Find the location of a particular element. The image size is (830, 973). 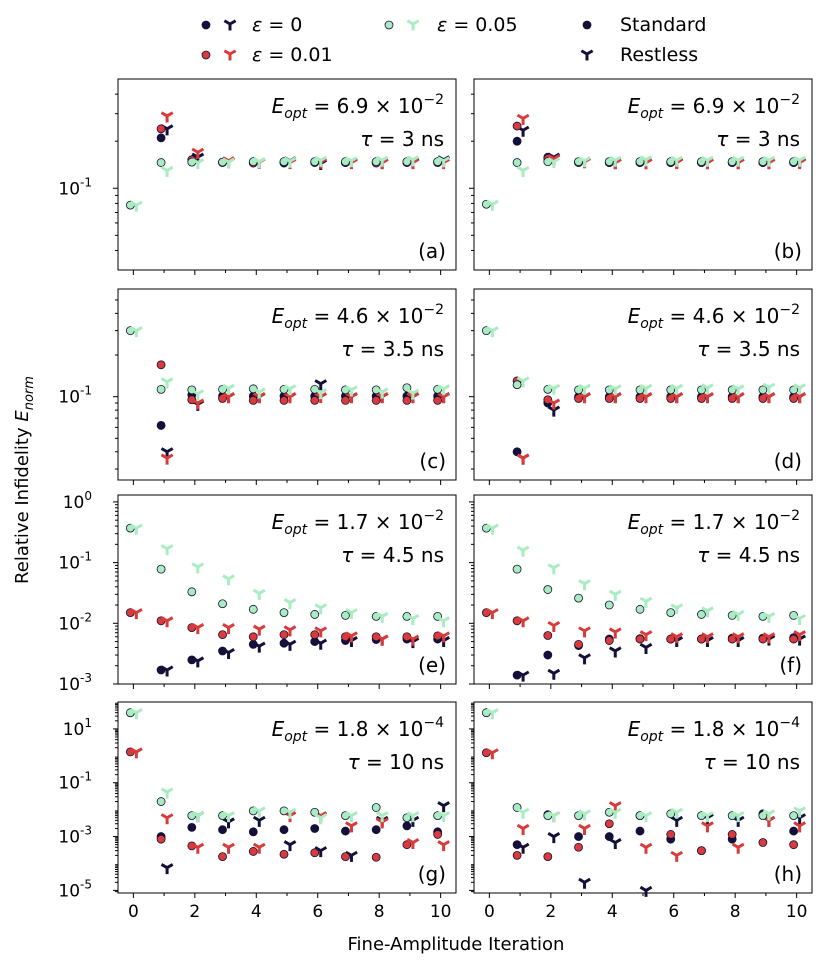

legend-entry: ε = 0.01 is located at coordinates (267, 55).